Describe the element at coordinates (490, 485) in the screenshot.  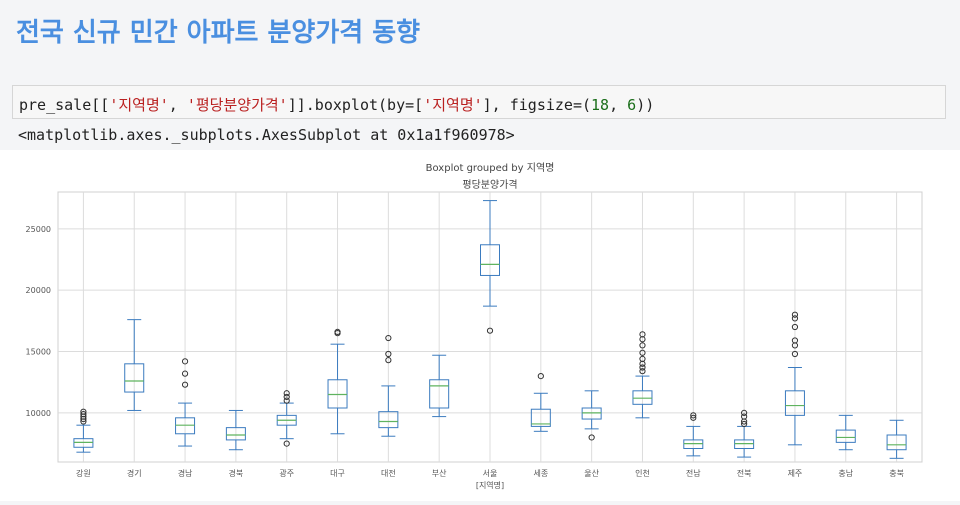
I see `x-axis-label: [지역명]` at that location.